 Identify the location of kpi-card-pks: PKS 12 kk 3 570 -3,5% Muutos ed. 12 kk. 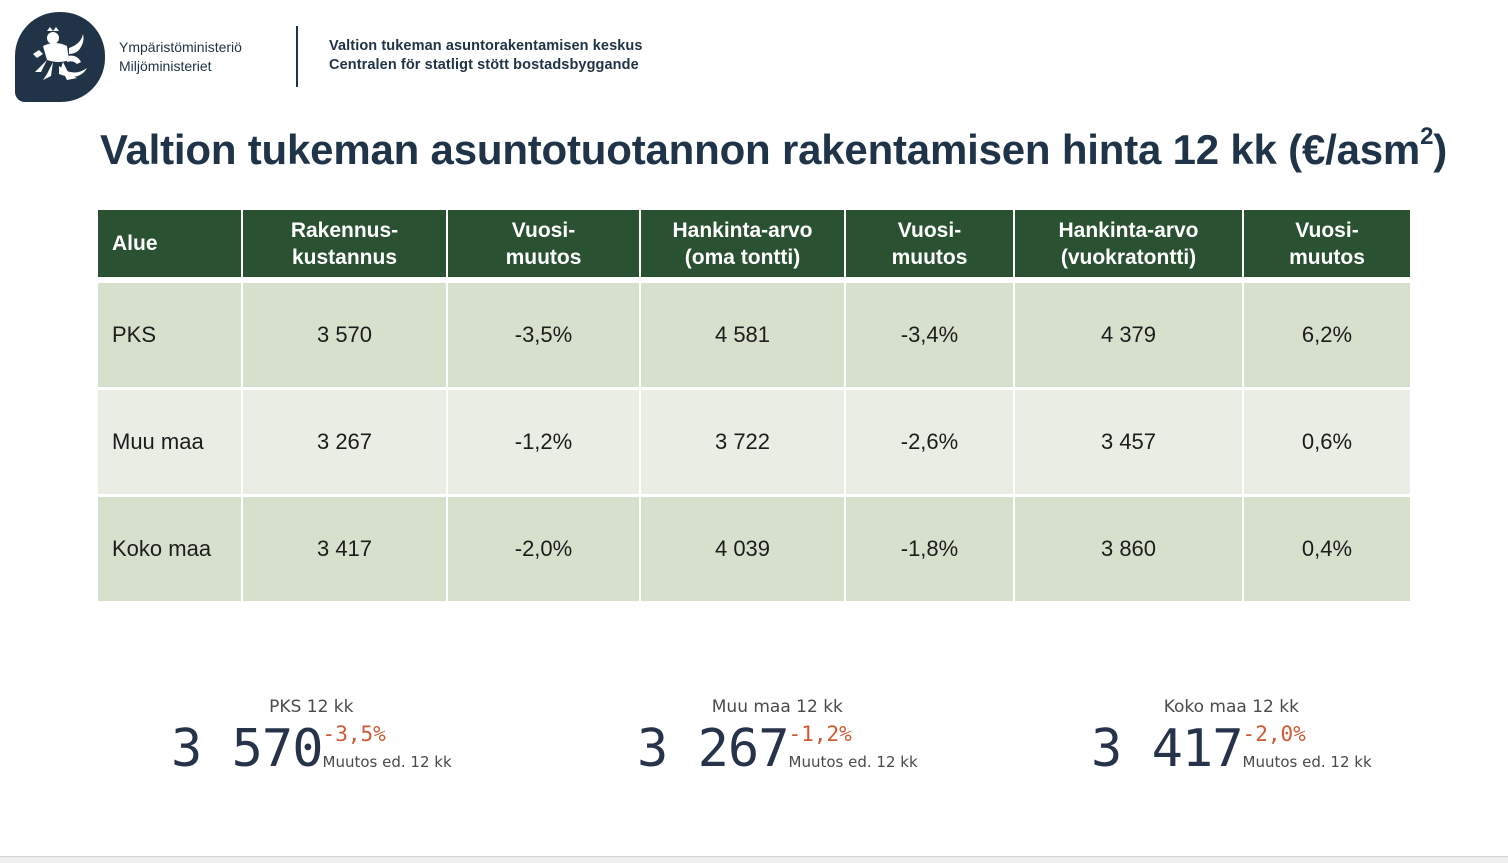
(311, 738).